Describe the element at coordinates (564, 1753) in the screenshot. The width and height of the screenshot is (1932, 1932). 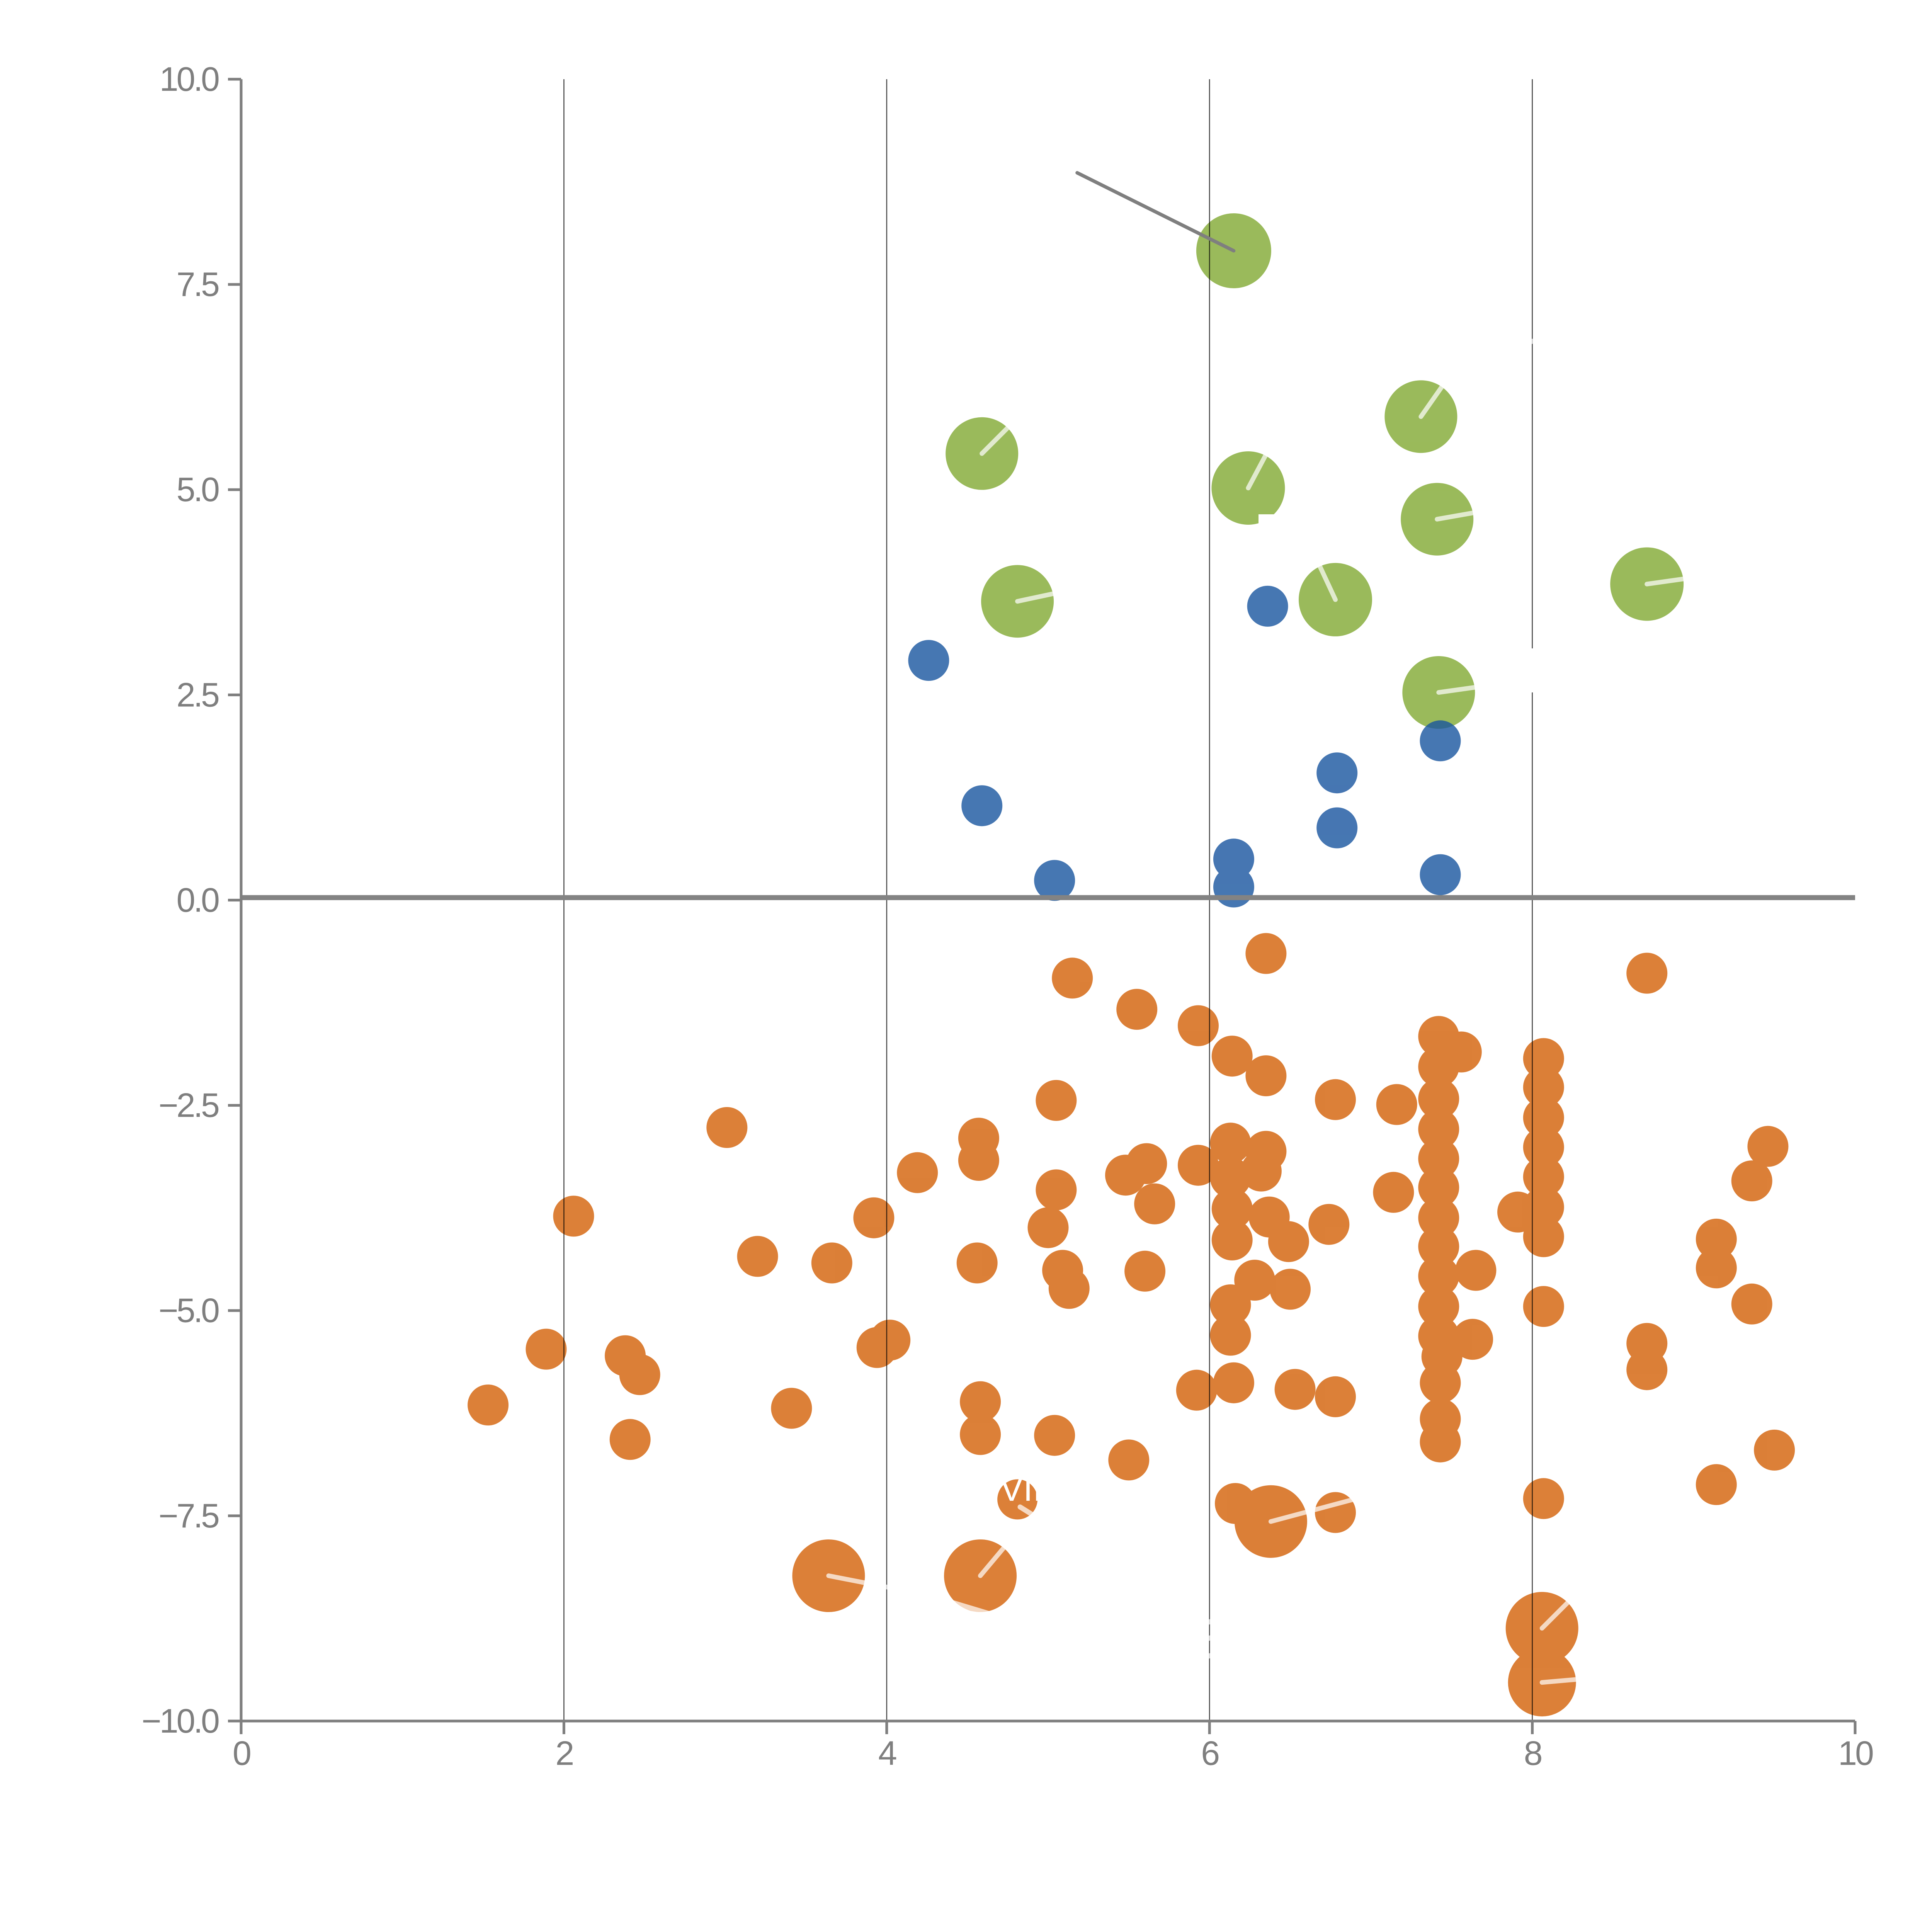
I see `x-tick-label: 2` at that location.